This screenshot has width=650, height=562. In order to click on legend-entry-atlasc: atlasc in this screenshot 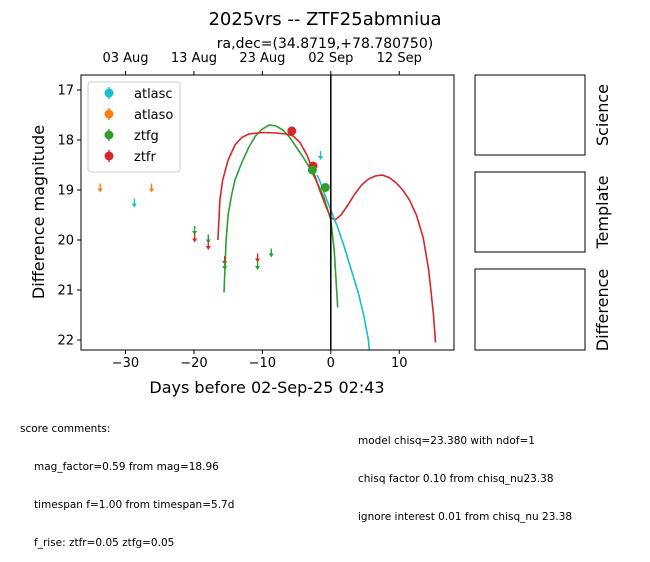, I will do `click(138, 94)`.